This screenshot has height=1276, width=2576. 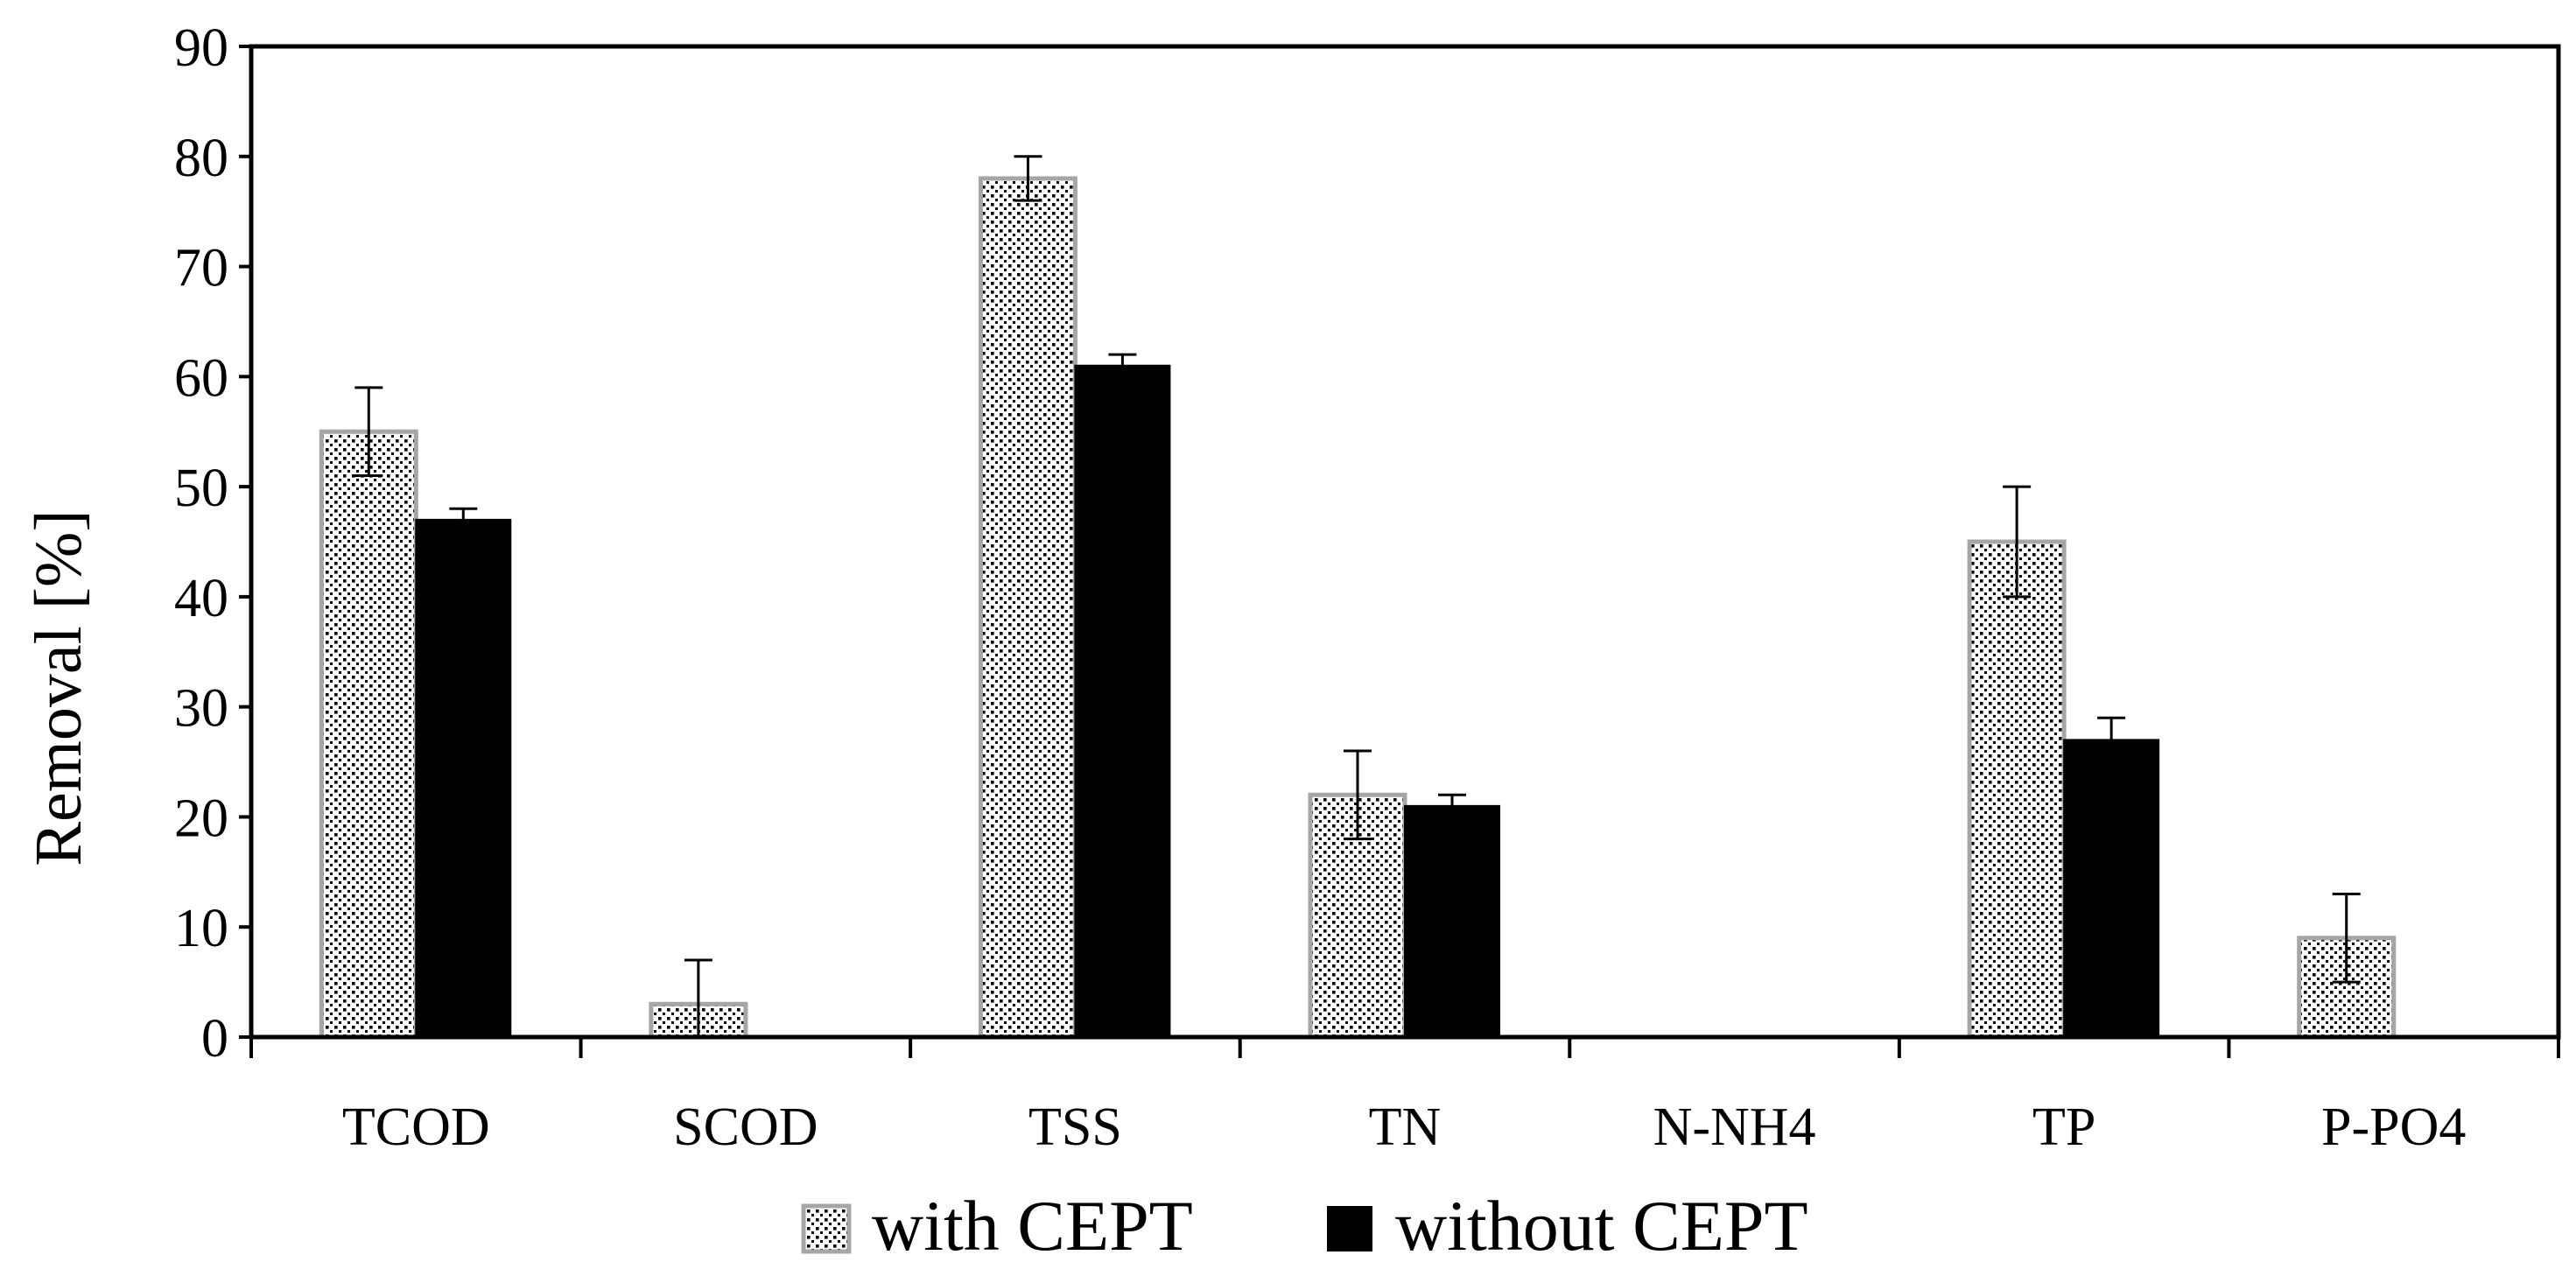 What do you see at coordinates (1601, 1225) in the screenshot?
I see `legend-label-without-cept: without CEPT` at bounding box center [1601, 1225].